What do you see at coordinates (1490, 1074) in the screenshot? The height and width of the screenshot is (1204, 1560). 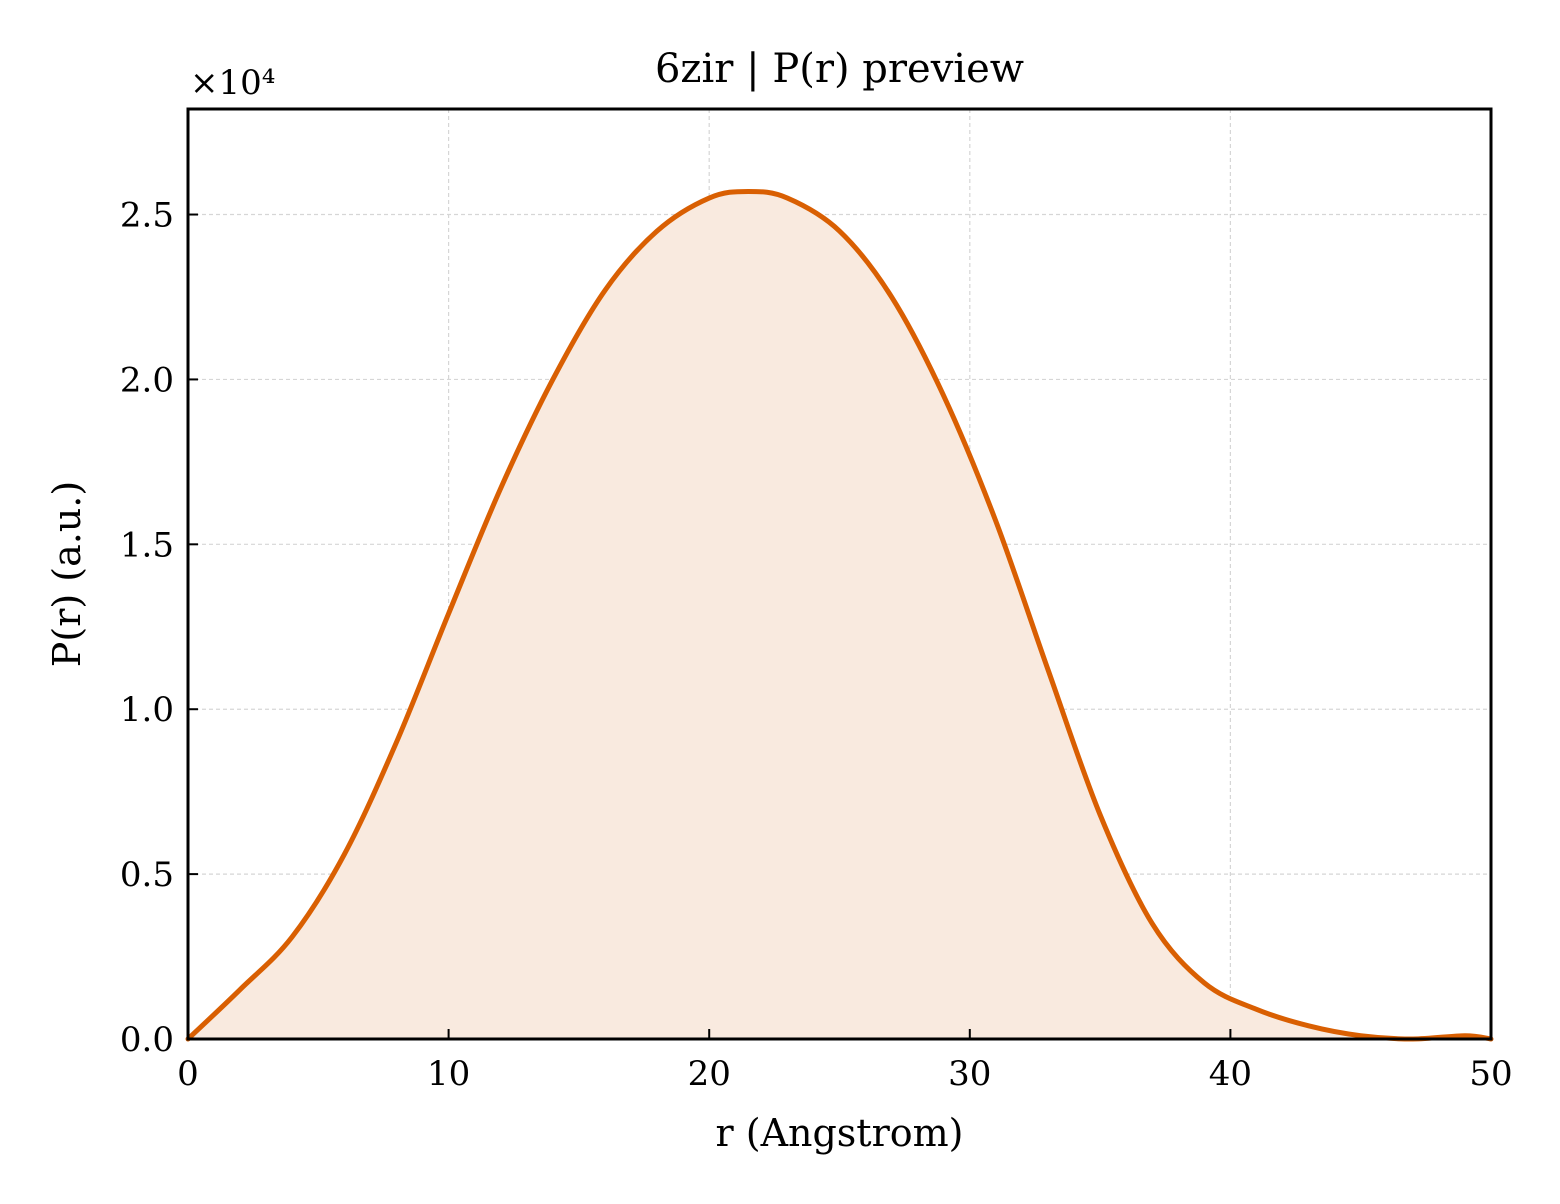 I see `x-tick-label: 50` at bounding box center [1490, 1074].